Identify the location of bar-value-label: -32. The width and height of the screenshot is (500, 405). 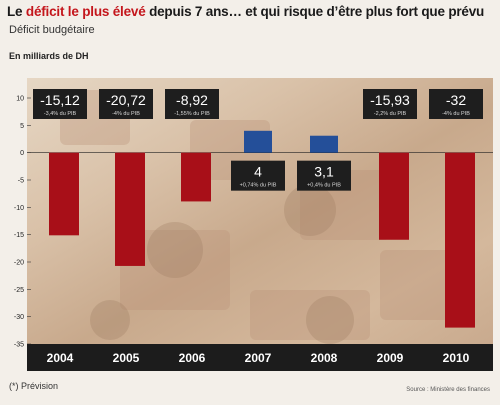
(456, 100).